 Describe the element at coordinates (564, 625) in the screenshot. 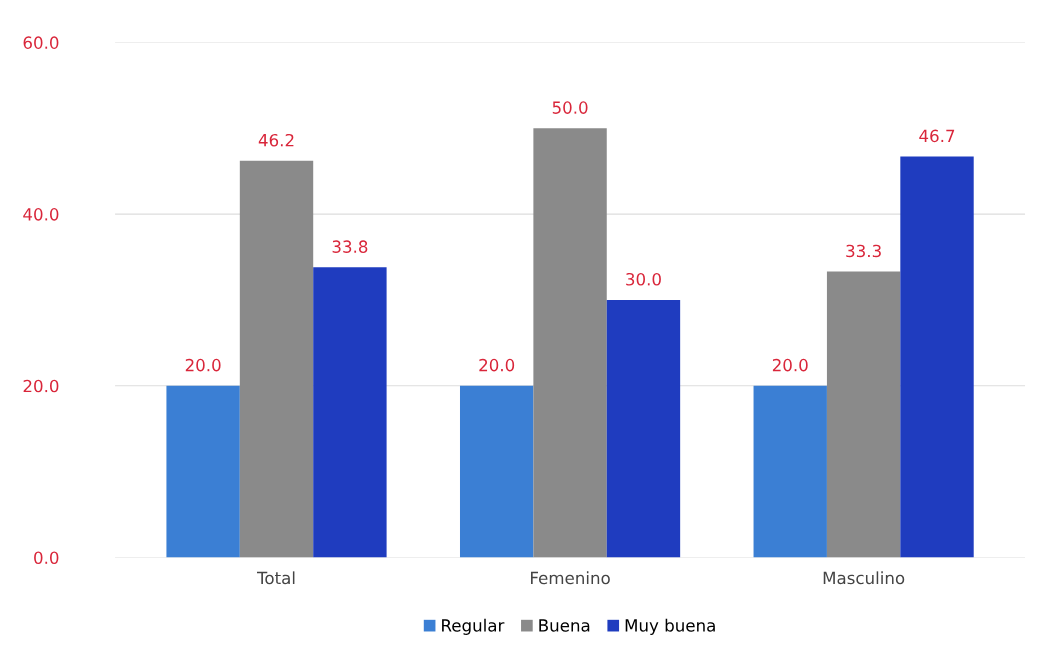

I see `legend-label: Buena` at that location.